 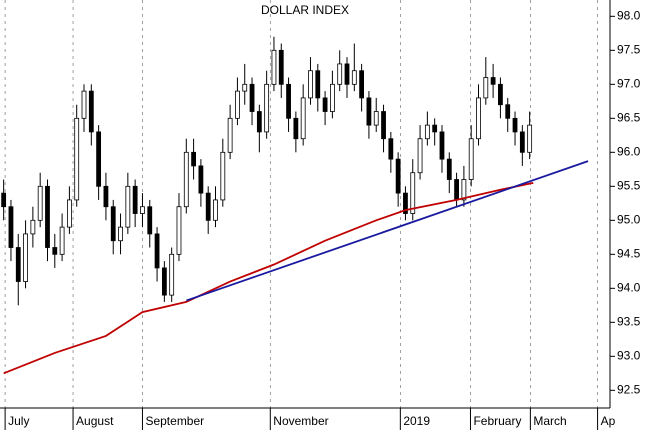 I want to click on x-tick-label: 2019, so click(x=416, y=421).